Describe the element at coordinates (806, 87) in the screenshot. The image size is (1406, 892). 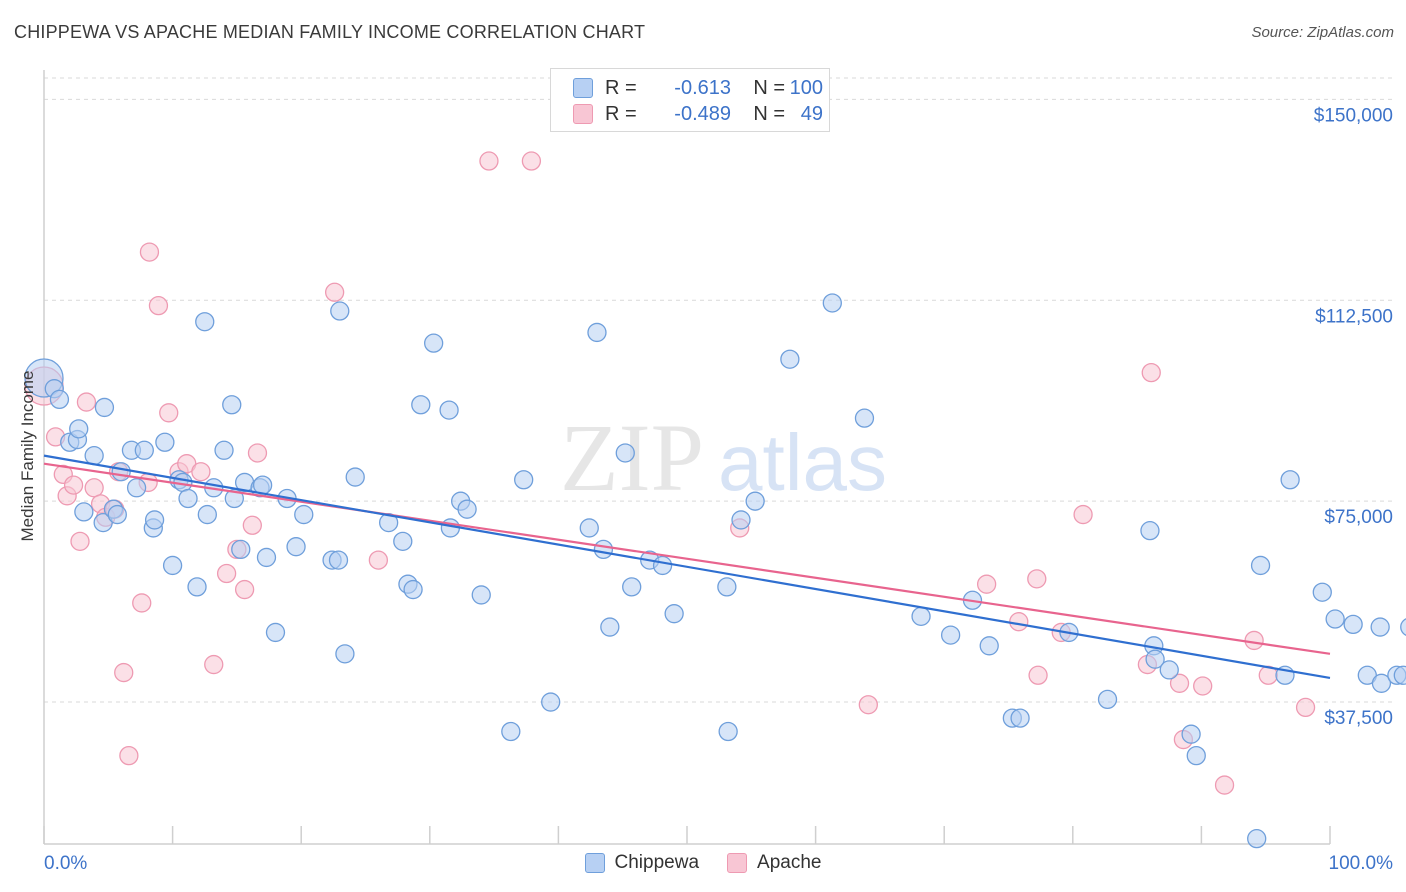
I see `n-value: 100` at that location.